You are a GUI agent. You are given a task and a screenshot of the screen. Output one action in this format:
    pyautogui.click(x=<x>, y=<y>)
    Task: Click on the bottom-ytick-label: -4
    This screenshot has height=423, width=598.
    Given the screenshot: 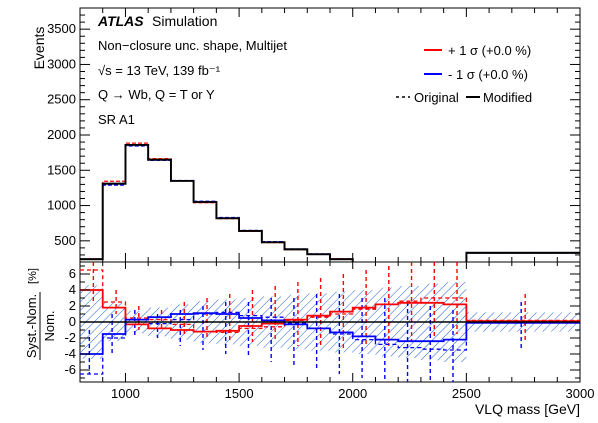 What is the action you would take?
    pyautogui.click(x=70, y=353)
    